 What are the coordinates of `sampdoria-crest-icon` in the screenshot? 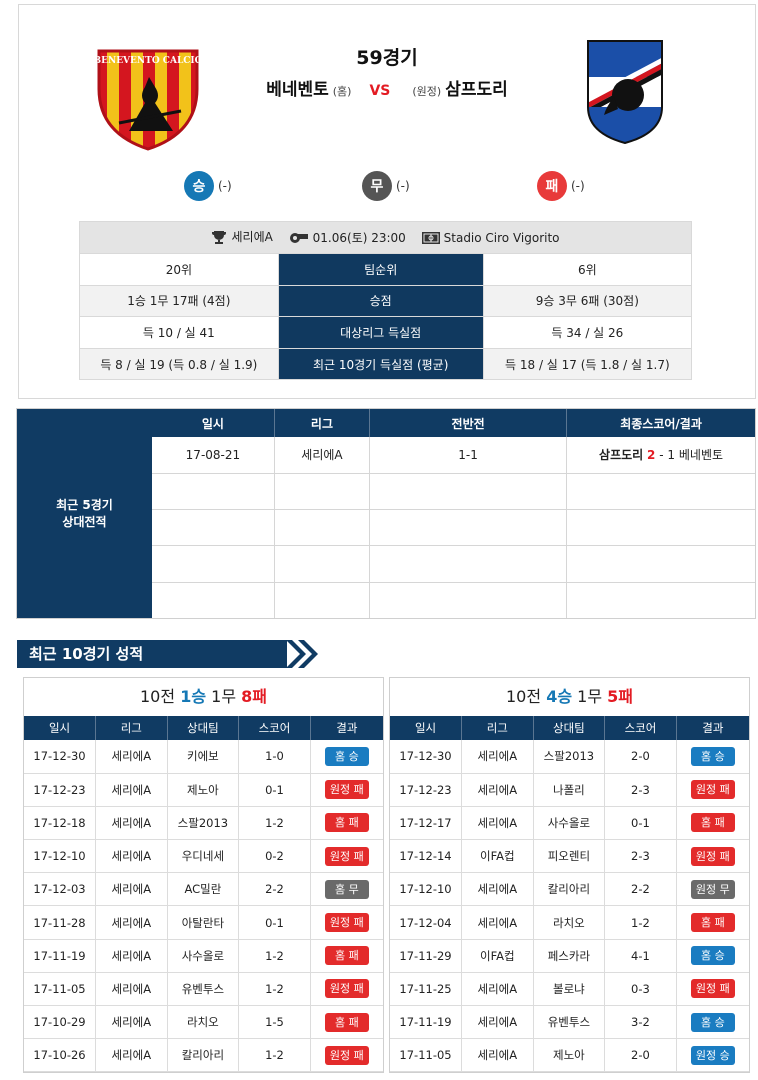 It's located at (625, 92).